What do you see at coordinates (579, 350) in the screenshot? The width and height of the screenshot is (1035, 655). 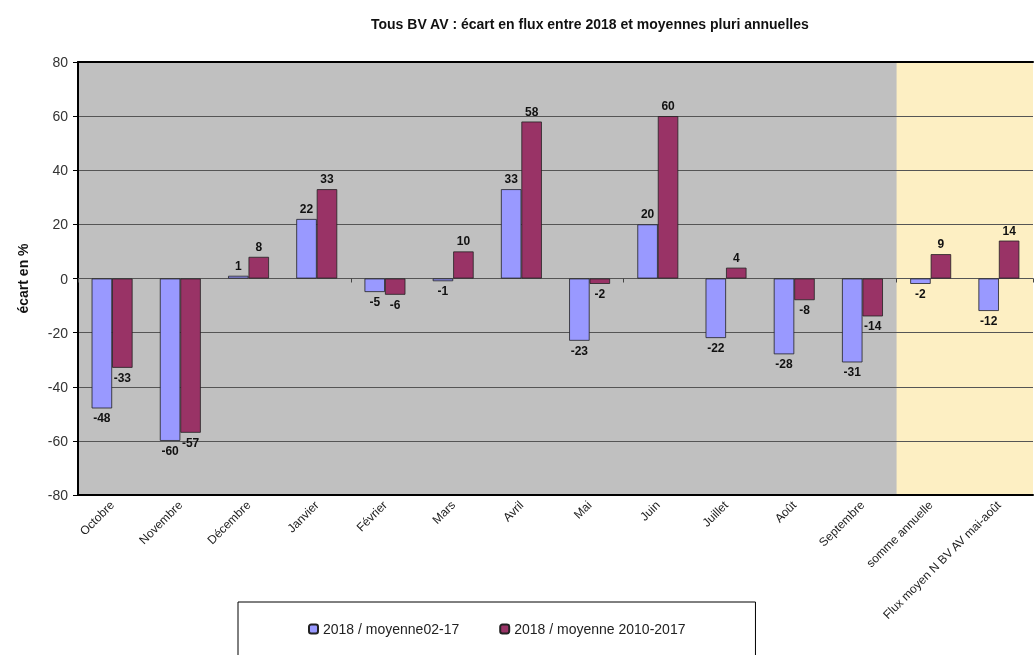 I see `data-label: -23` at bounding box center [579, 350].